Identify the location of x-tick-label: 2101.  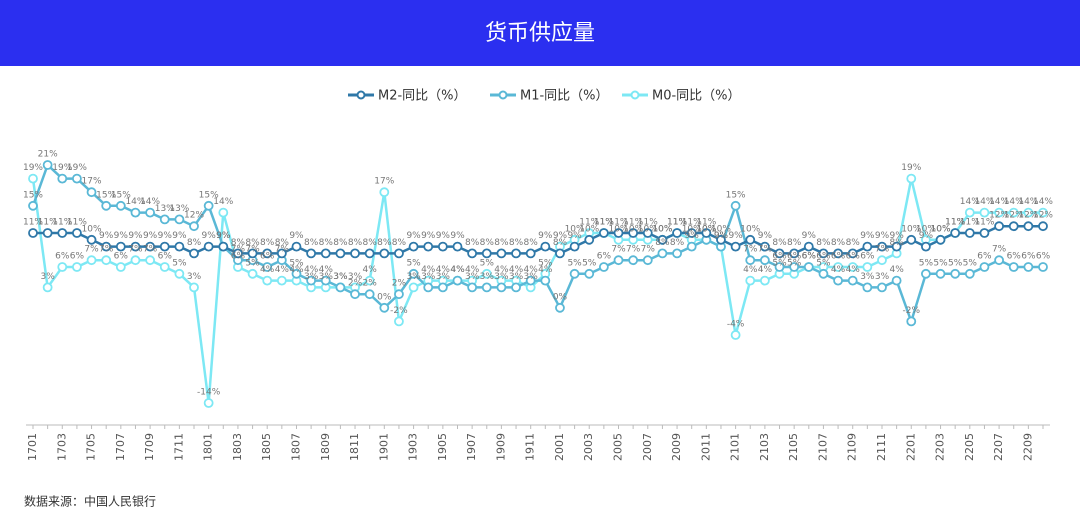
(735, 447).